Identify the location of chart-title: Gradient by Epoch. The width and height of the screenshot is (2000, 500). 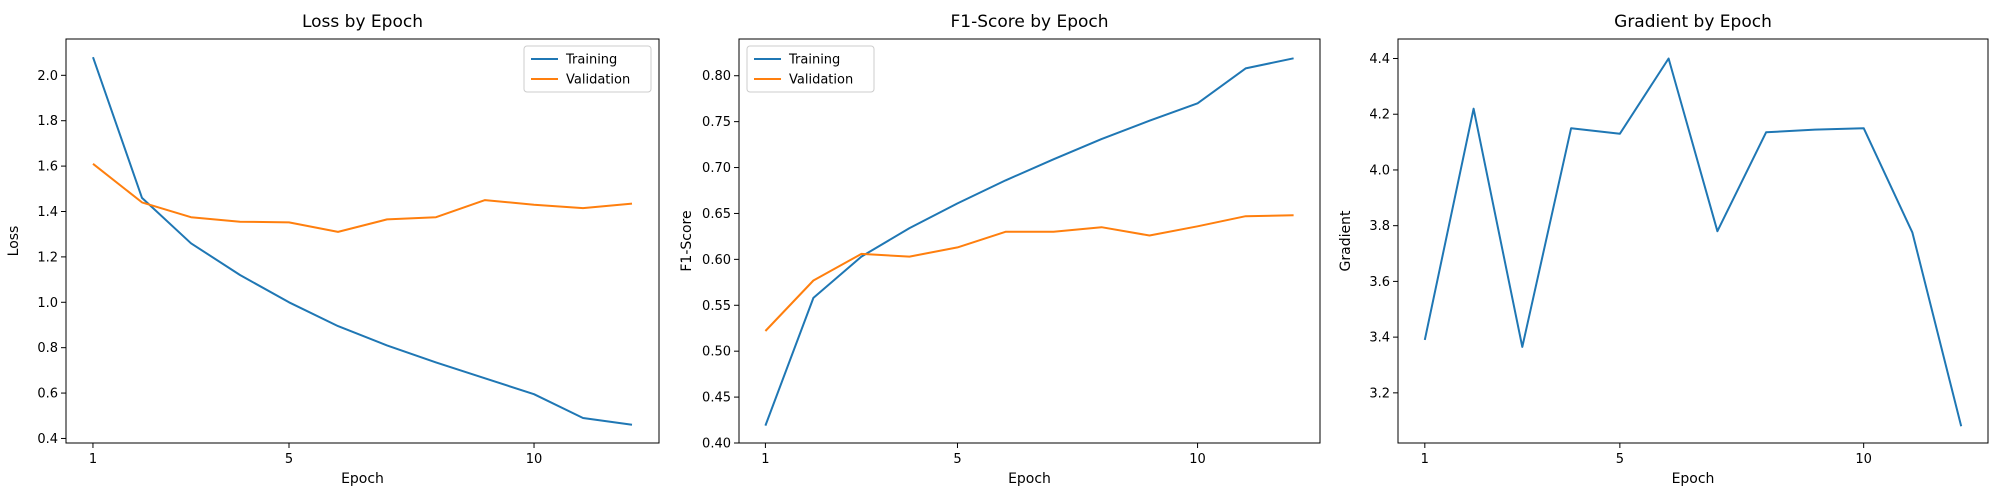
(1693, 22).